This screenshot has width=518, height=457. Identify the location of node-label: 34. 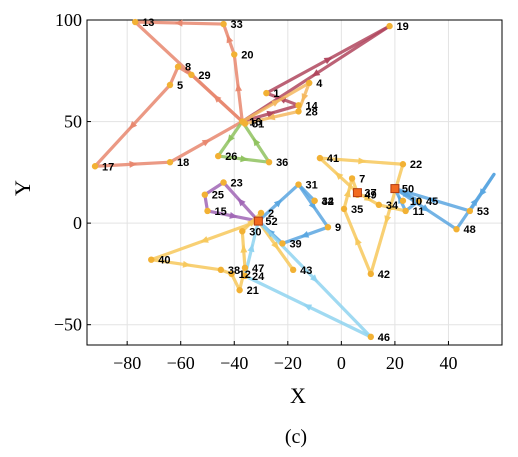
(392, 206).